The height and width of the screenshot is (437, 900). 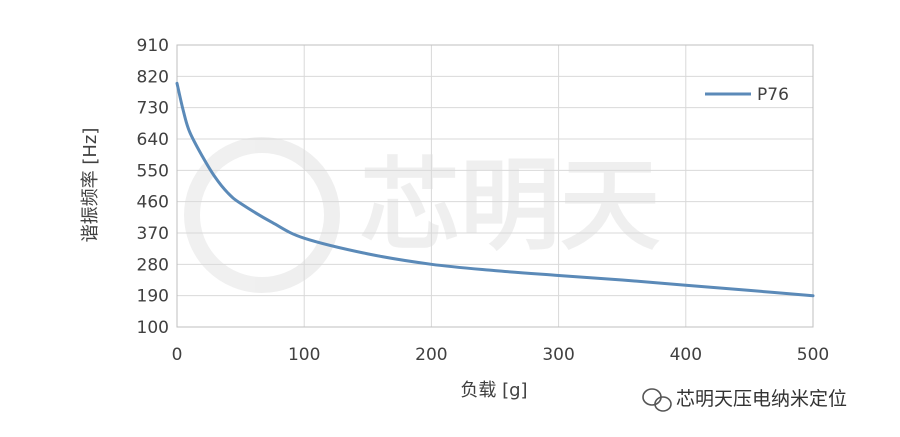 What do you see at coordinates (153, 171) in the screenshot?
I see `y-tick-label: 550` at bounding box center [153, 171].